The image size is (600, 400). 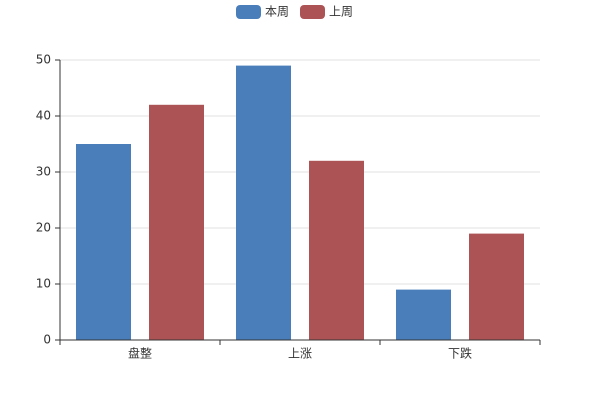 I want to click on y-tick-label: 20, so click(x=43, y=228).